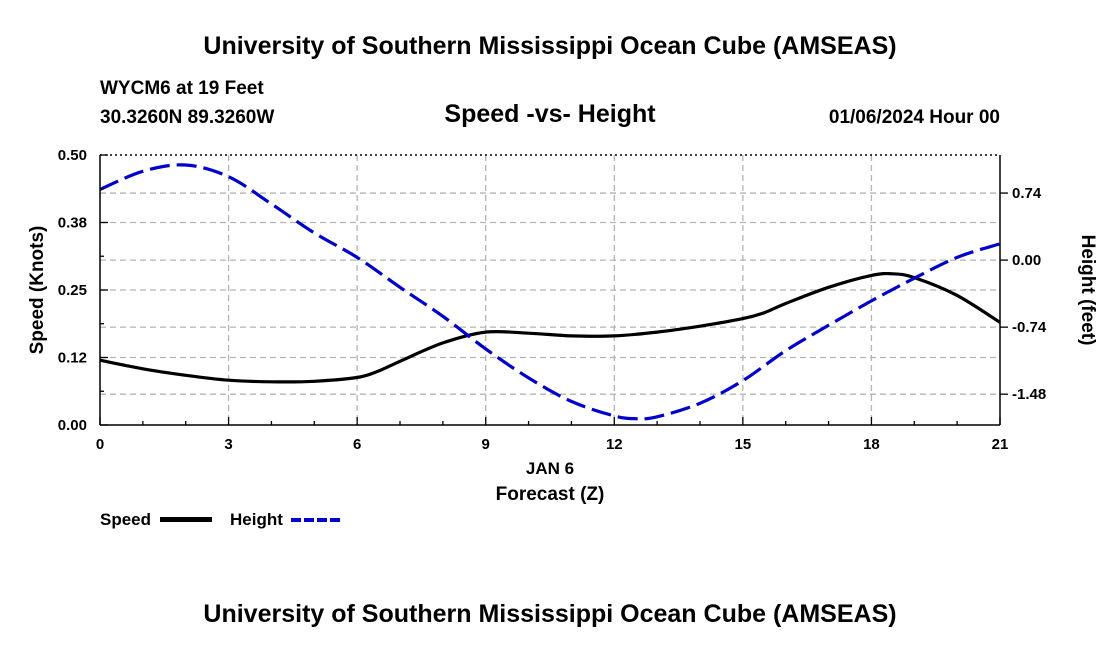  Describe the element at coordinates (550, 468) in the screenshot. I see `x-axis-date-label: JAN 6` at that location.